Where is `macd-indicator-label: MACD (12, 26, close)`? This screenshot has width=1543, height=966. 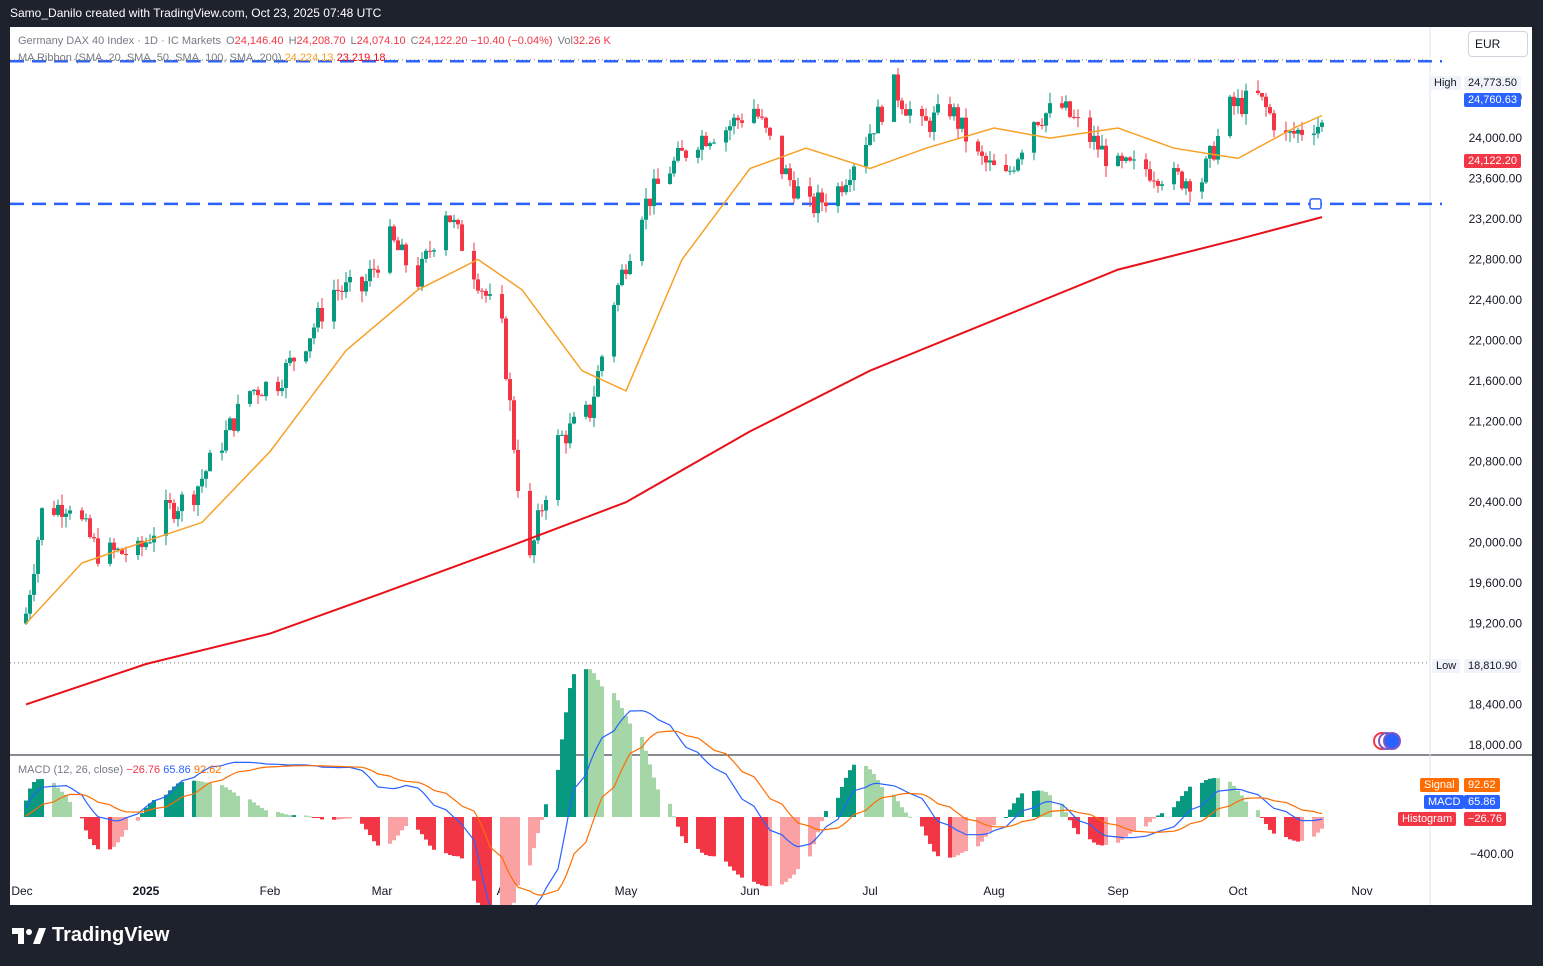 macd-indicator-label: MACD (12, 26, close) is located at coordinates (71, 770).